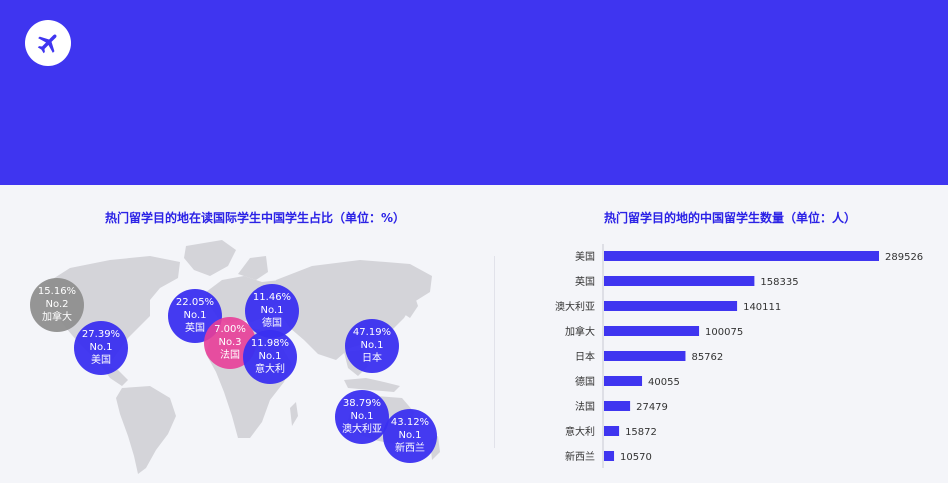 This screenshot has width=948, height=483. What do you see at coordinates (372, 357) in the screenshot?
I see `bubble-country: 日本` at bounding box center [372, 357].